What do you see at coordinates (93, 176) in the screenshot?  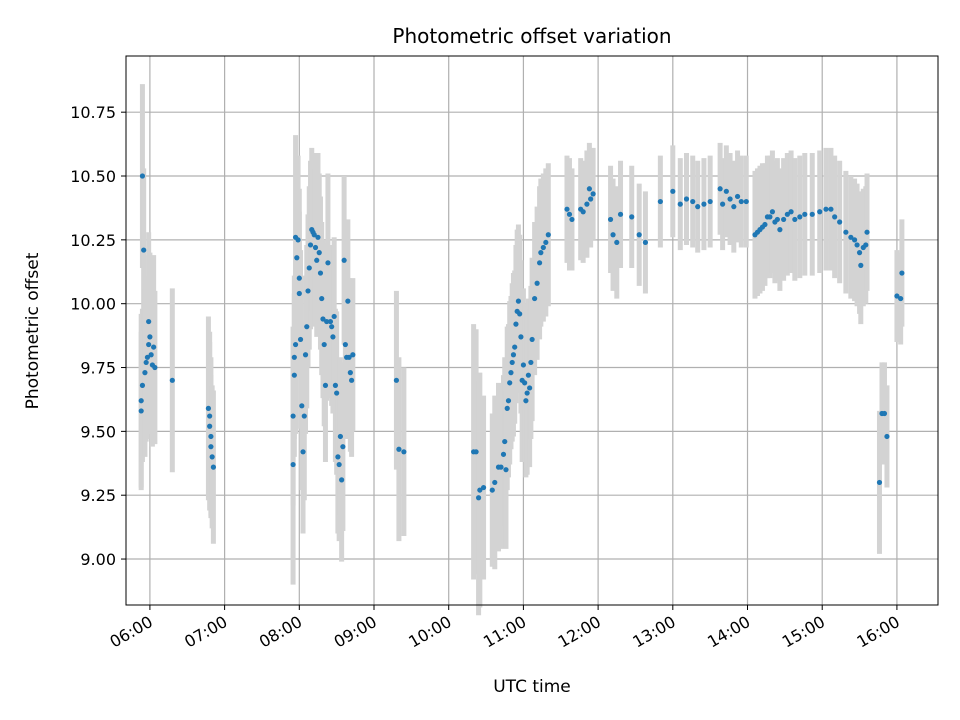 I see `y-tick-label: 10.50` at bounding box center [93, 176].